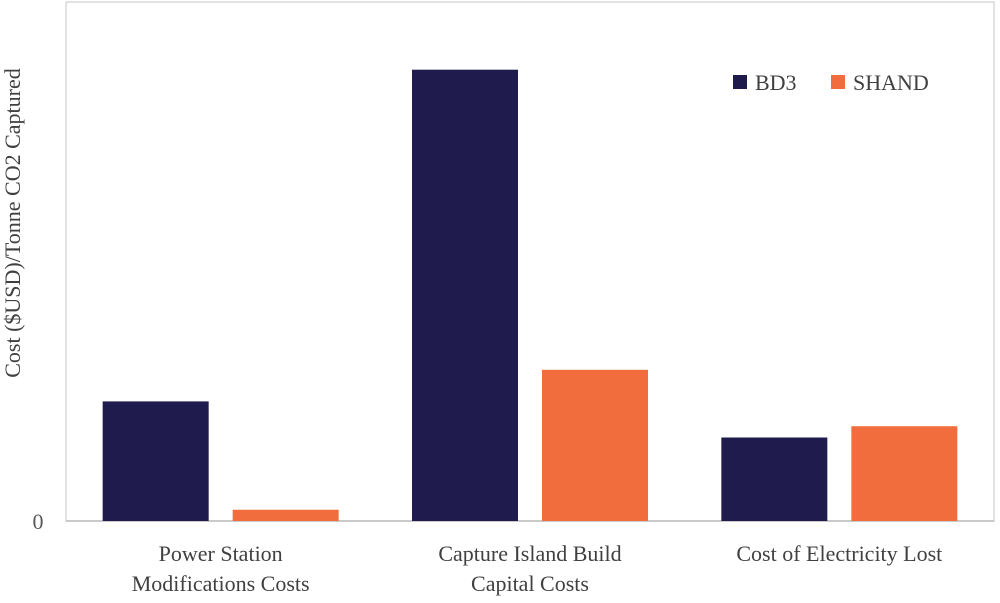 The height and width of the screenshot is (603, 1000). What do you see at coordinates (221, 553) in the screenshot?
I see `category-label-0-line-0: Power Station` at bounding box center [221, 553].